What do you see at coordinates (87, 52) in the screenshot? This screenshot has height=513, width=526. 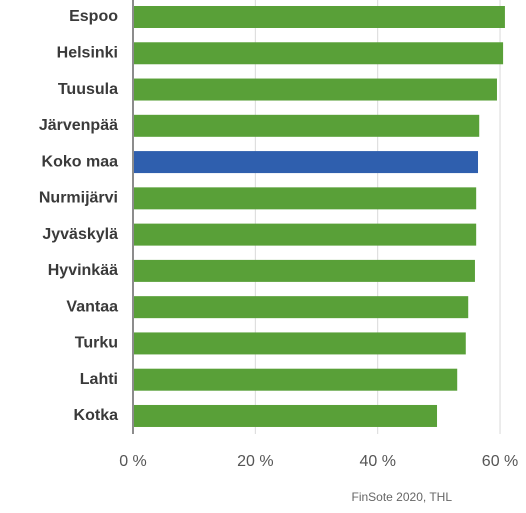 I see `y-tick-label: Helsinki` at bounding box center [87, 52].